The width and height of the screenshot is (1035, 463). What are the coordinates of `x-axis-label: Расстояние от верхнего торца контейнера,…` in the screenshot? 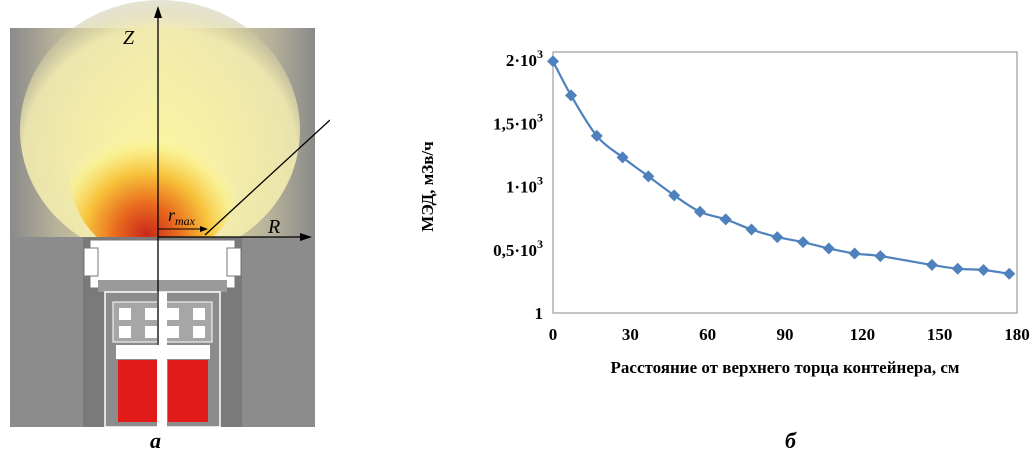 It's located at (785, 367).